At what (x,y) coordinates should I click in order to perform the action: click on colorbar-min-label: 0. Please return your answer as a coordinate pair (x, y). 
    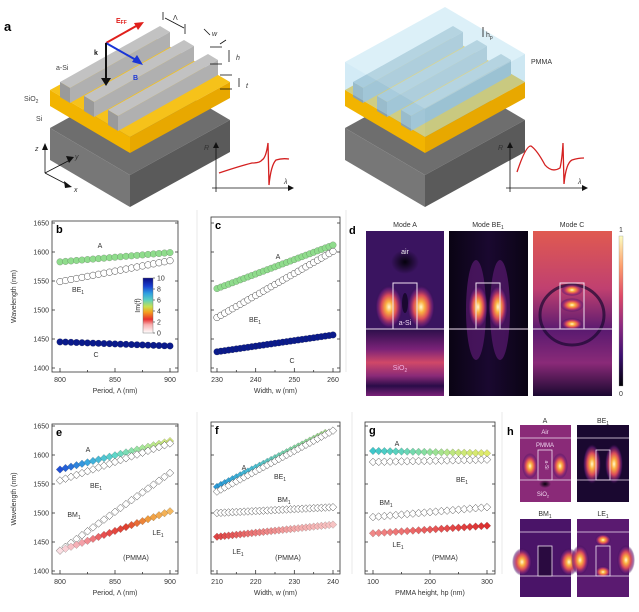
    Looking at the image, I should click on (621, 394).